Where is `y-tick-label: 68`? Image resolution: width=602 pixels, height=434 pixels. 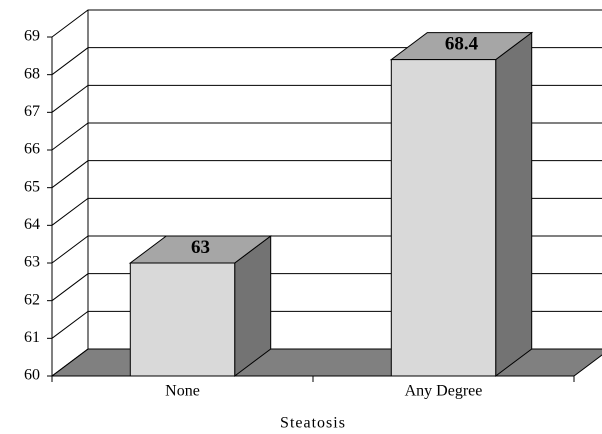 y-tick-label: 68 is located at coordinates (32, 73).